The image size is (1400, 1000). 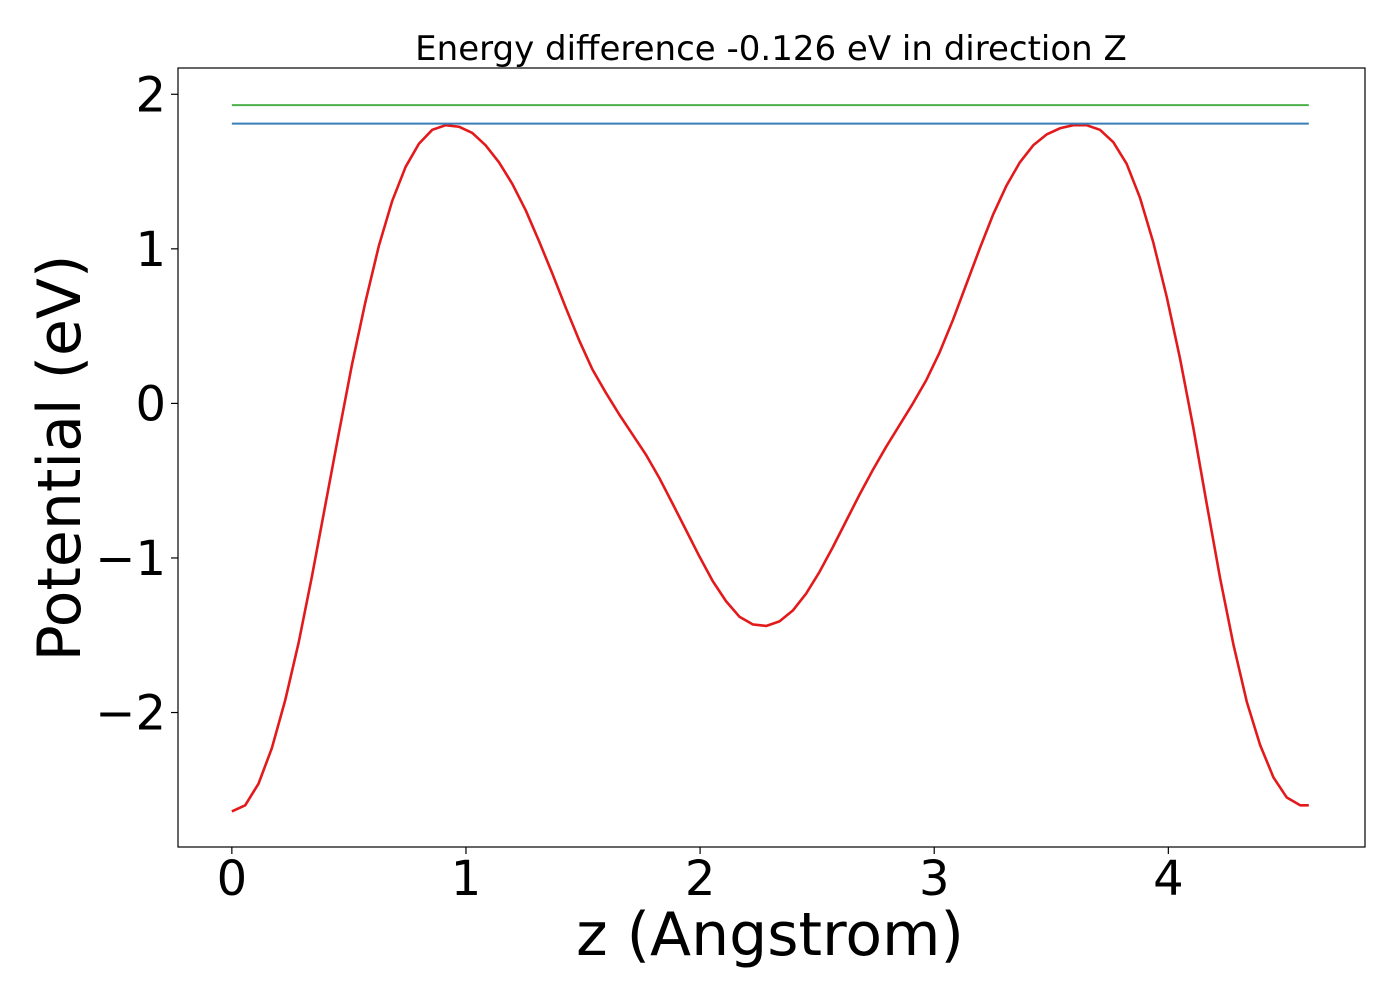 I want to click on y-tick-label: 0, so click(x=150, y=404).